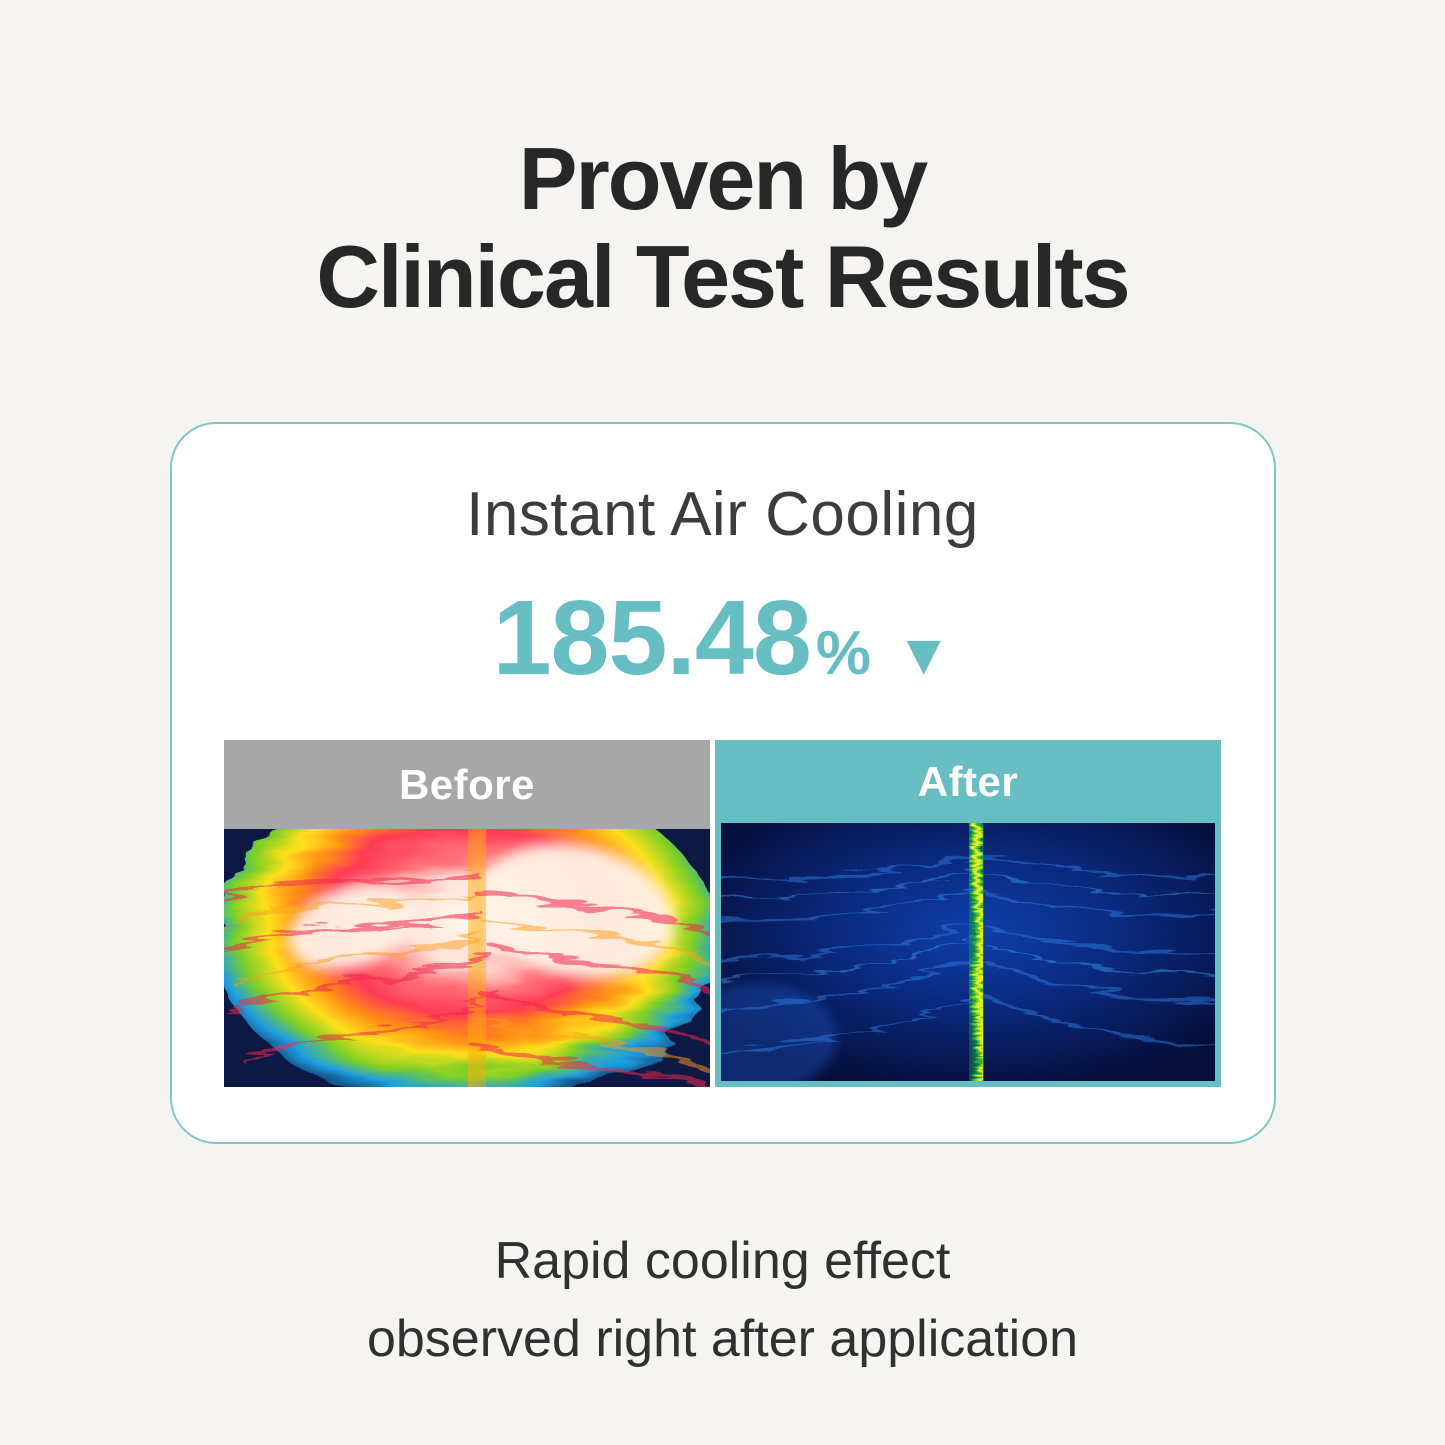 The width and height of the screenshot is (1445, 1445). I want to click on before-header: Before, so click(467, 784).